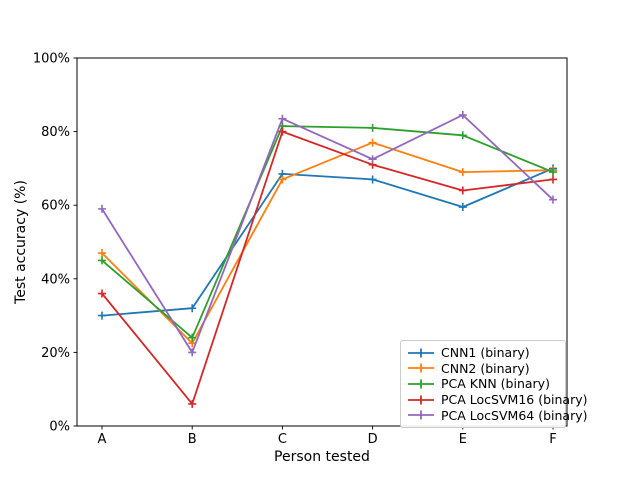 The width and height of the screenshot is (640, 480). Describe the element at coordinates (59, 427) in the screenshot. I see `y-tick-label: 0%` at that location.